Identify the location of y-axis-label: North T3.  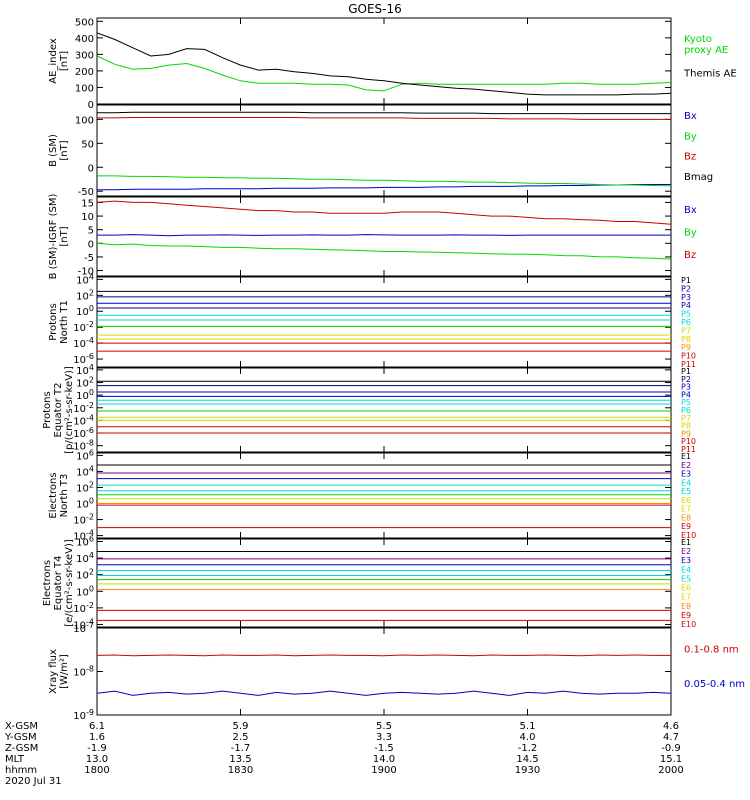
(64, 496).